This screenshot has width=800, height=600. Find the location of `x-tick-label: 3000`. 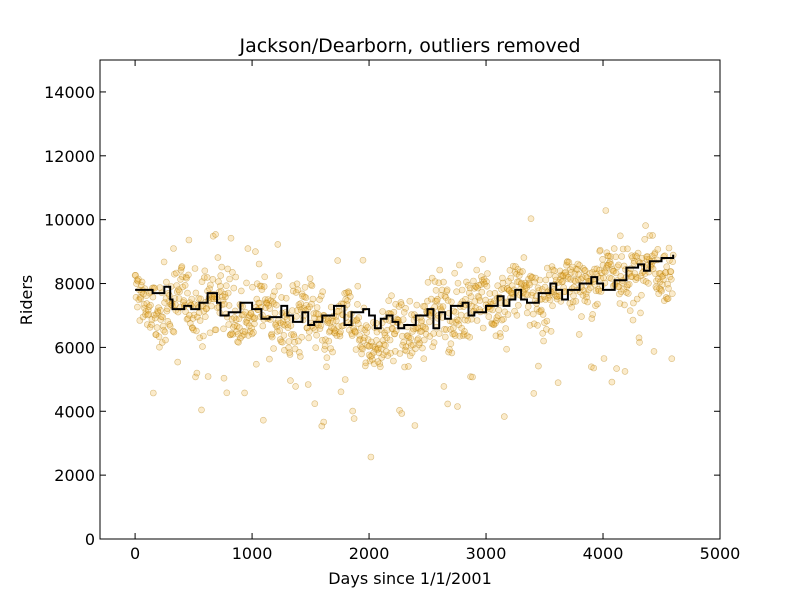

x-tick-label: 3000 is located at coordinates (486, 553).